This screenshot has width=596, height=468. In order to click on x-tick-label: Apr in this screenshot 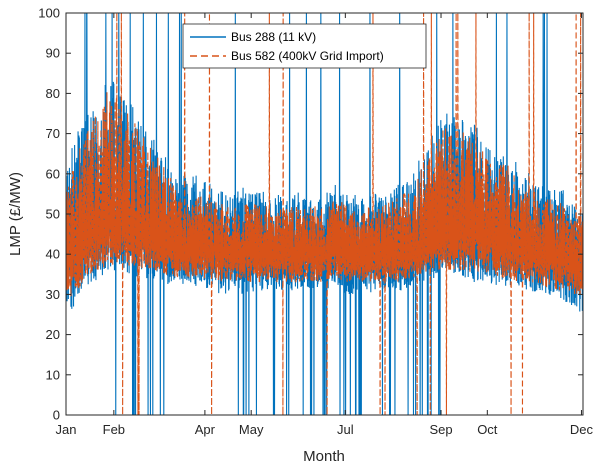, I will do `click(205, 429)`.